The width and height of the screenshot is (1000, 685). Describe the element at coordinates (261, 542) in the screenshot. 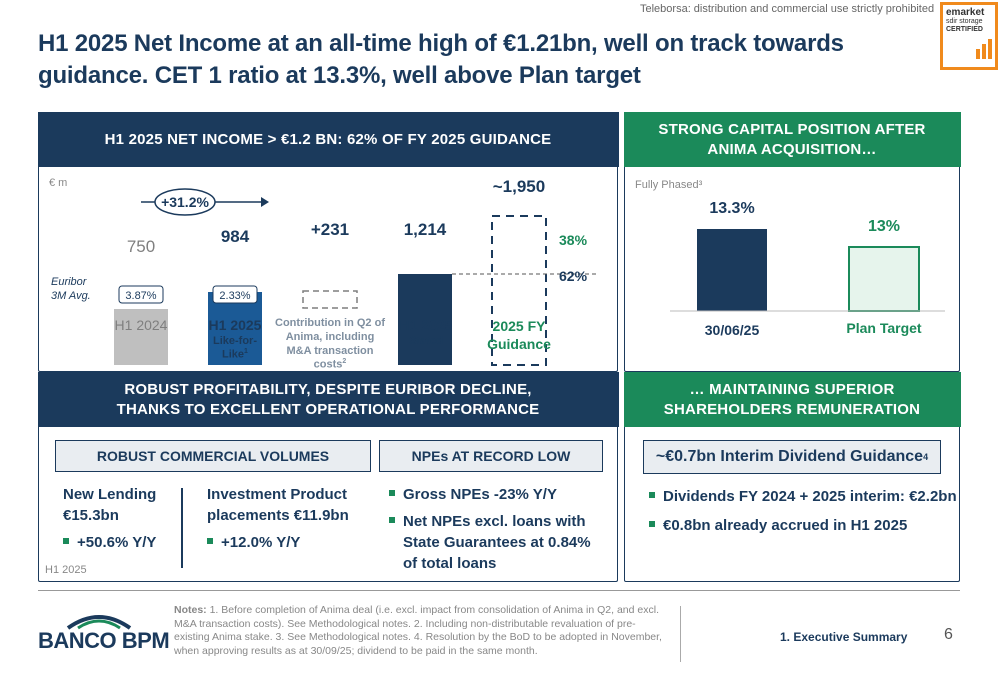

I see `investment-growth: +12.0% Y/Y` at that location.